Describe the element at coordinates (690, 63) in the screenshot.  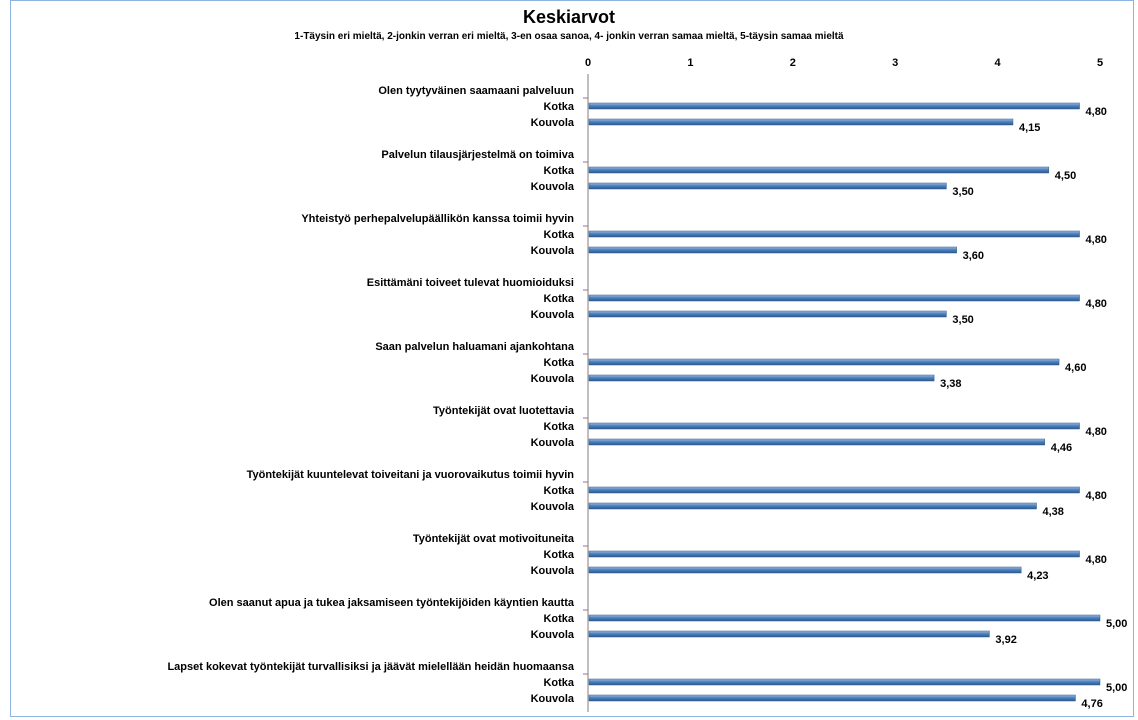
I see `x-tick-label: 1` at that location.